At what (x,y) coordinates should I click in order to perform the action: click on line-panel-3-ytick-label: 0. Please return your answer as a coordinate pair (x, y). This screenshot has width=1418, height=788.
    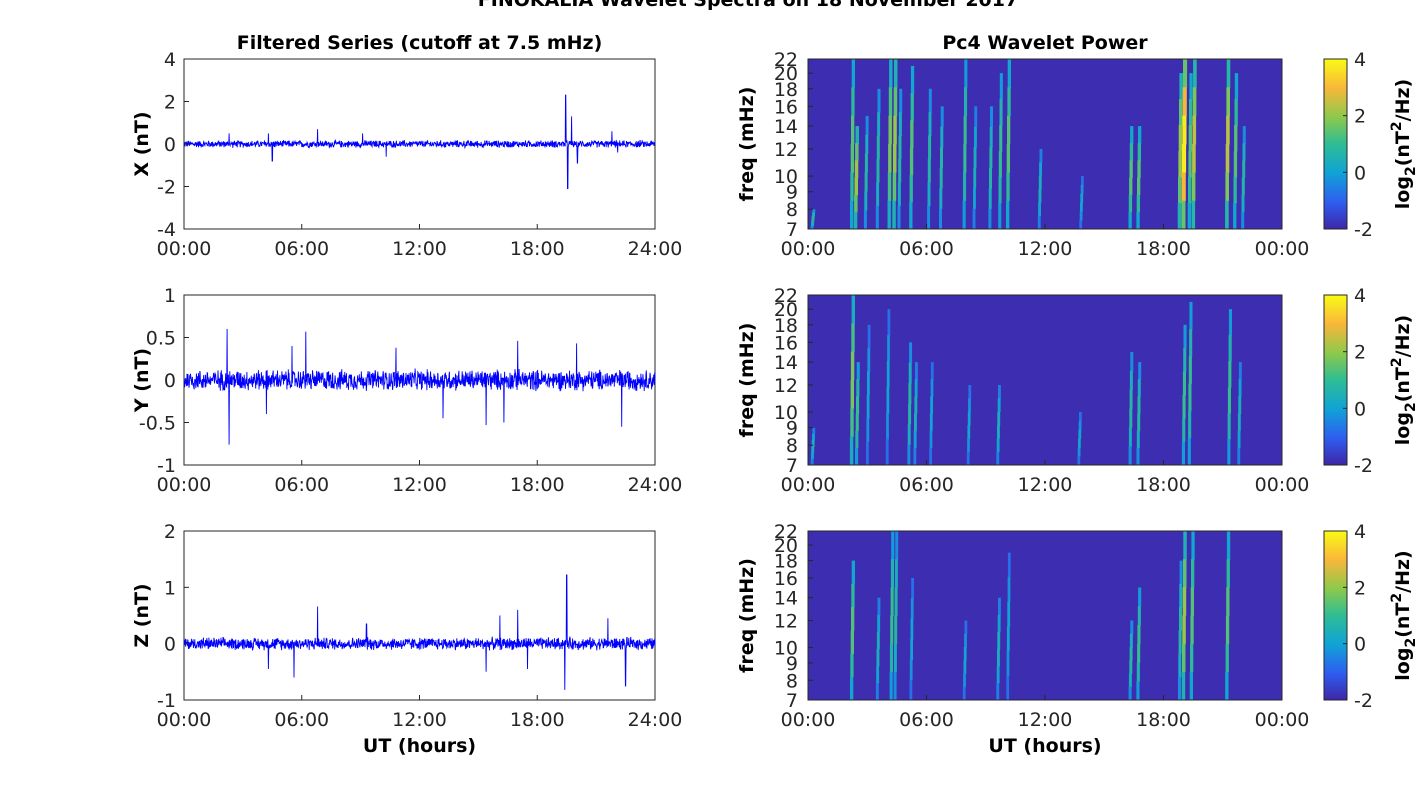
    Looking at the image, I should click on (170, 645).